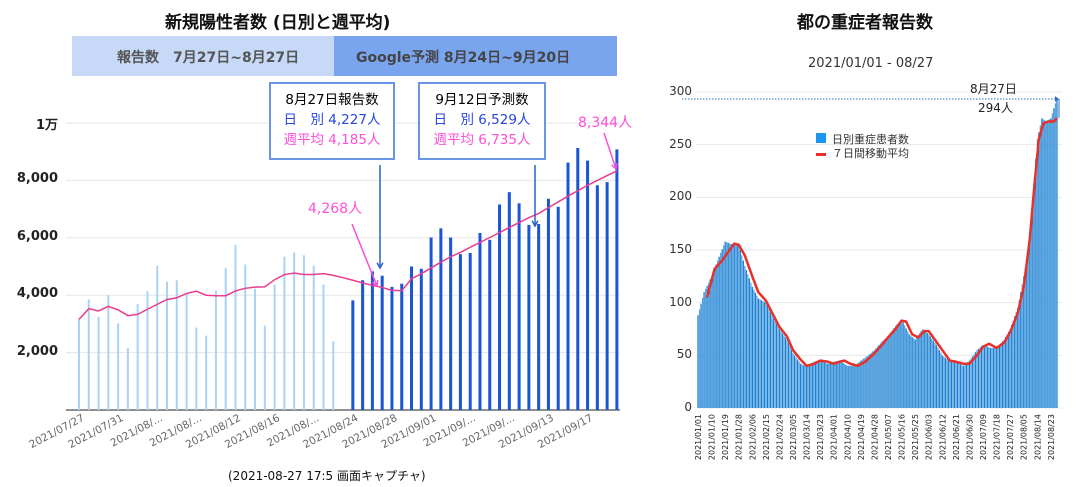 This screenshot has height=487, width=1082. Describe the element at coordinates (874, 437) in the screenshot. I see `right-xtick-label: 2021/04/28` at that location.